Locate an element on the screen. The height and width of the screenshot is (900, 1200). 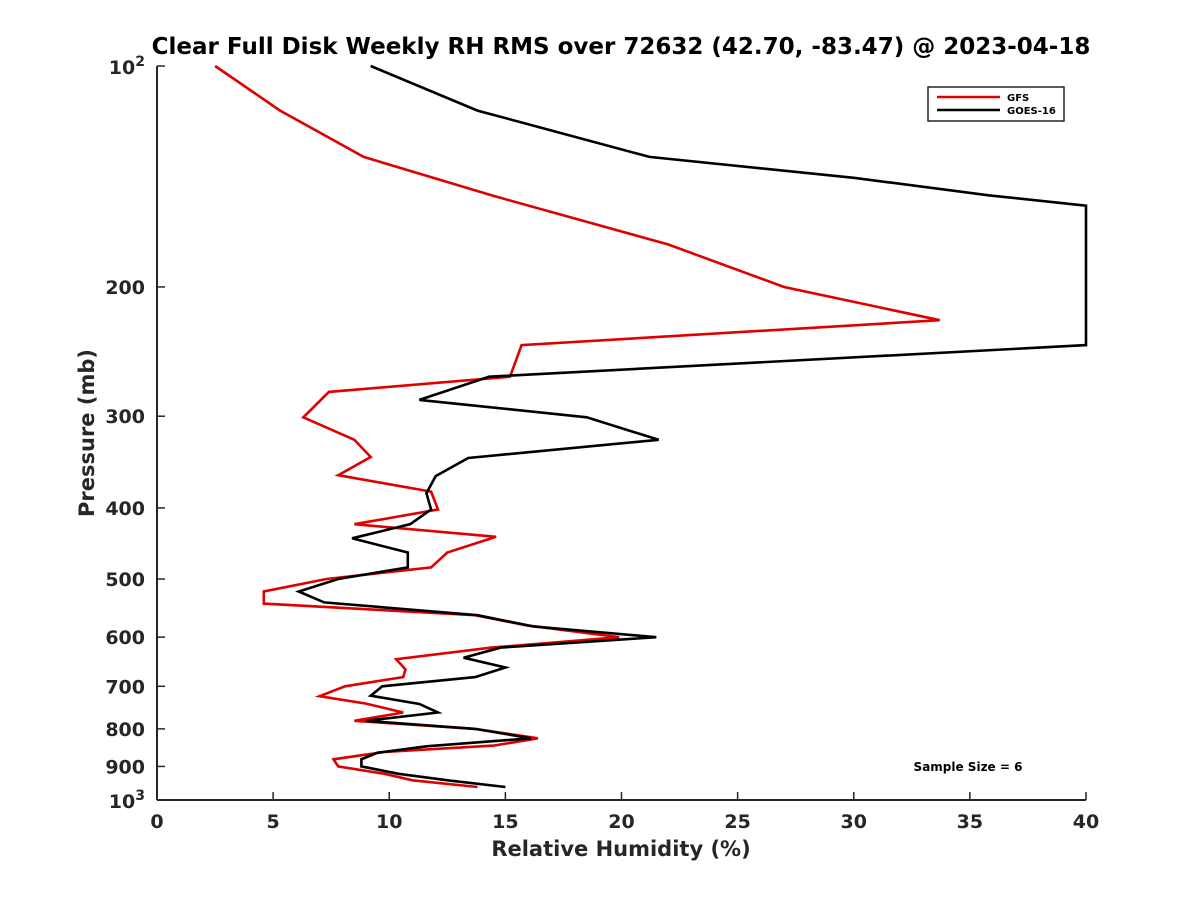
sample-size-annotation: Sample Size = 6 is located at coordinates (968, 767).